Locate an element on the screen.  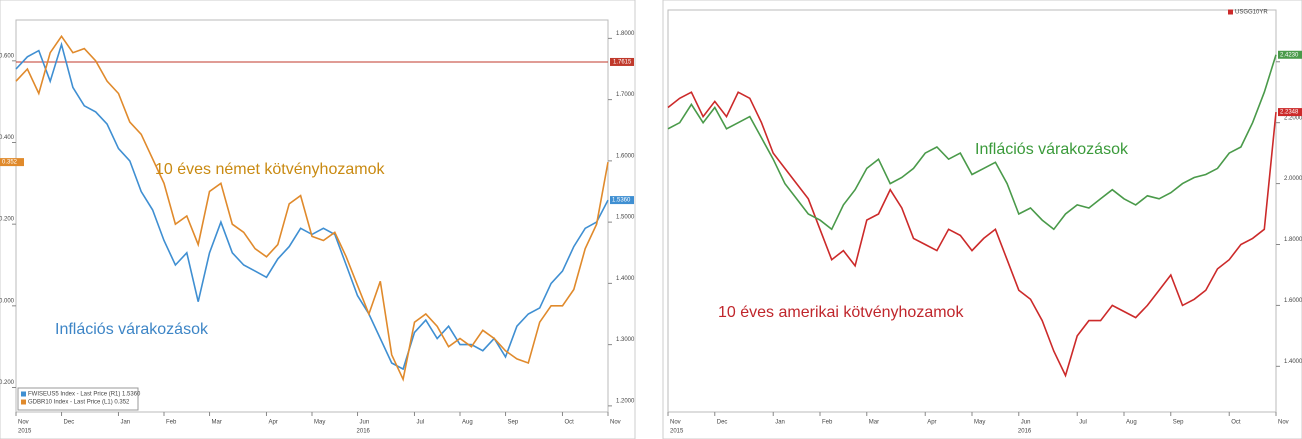
legend-box is located at coordinates (78, 399).